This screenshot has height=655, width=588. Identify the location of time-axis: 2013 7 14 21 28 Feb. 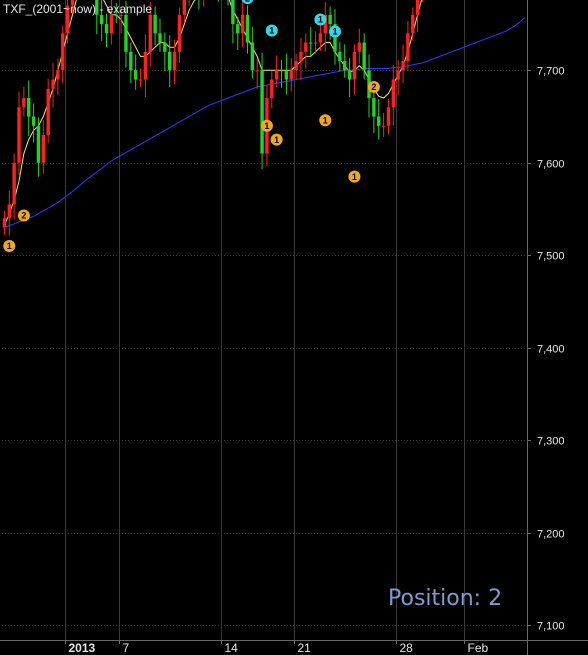
(277, 647).